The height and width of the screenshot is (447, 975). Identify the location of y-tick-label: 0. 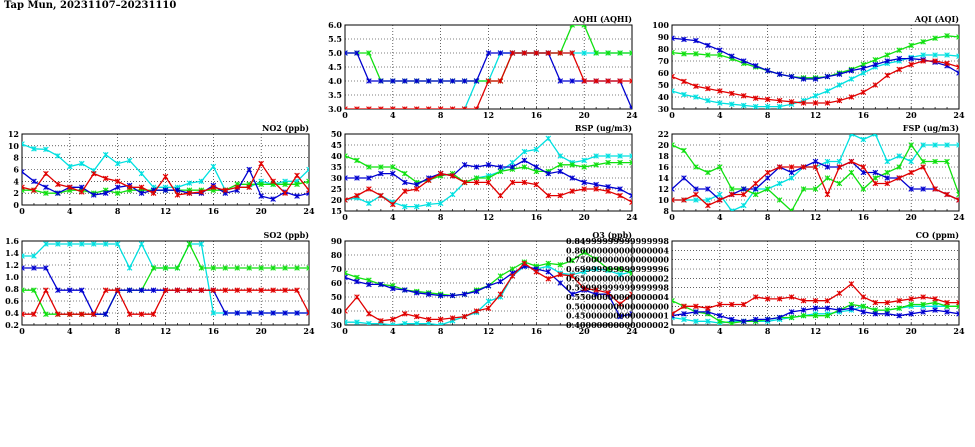
(16, 205).